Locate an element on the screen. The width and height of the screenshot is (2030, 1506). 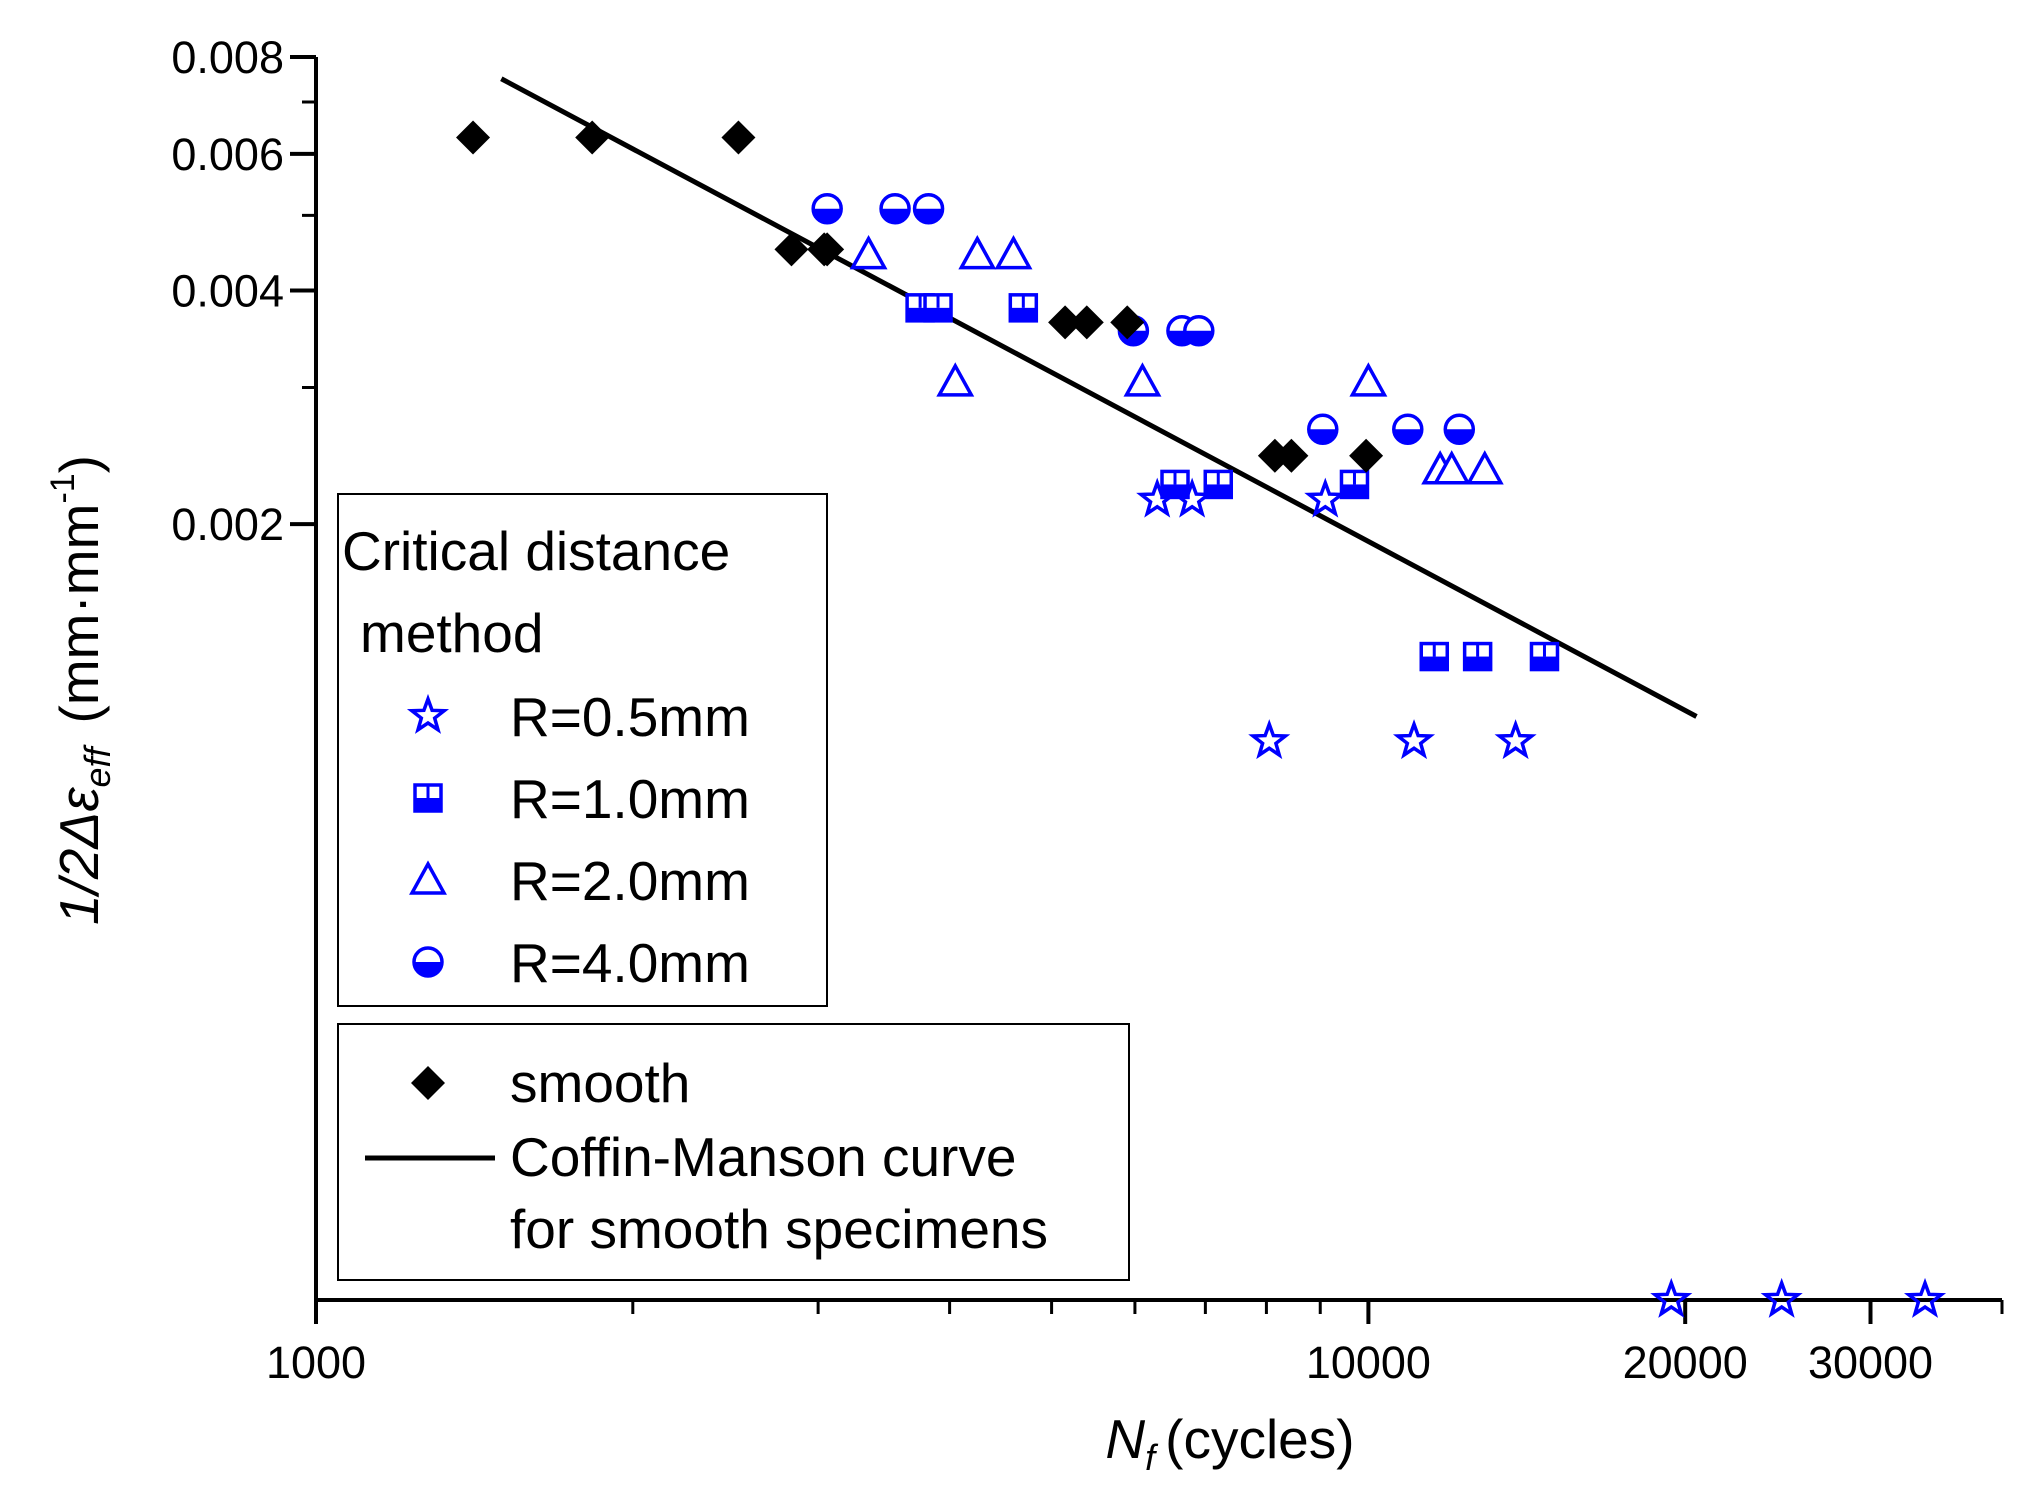
legend-group-title-line1: Critical distance is located at coordinates (536, 551).